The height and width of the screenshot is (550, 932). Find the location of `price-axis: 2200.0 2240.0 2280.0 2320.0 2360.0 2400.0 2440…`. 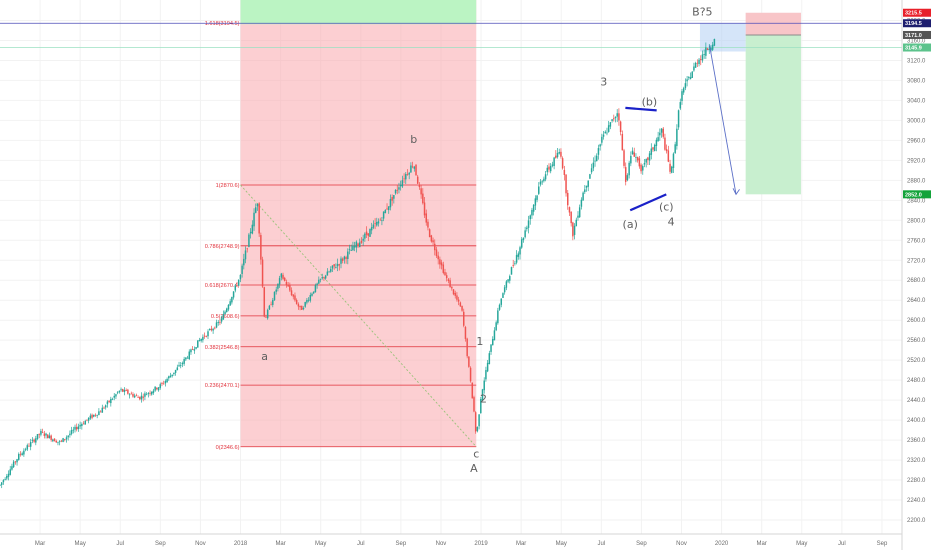

price-axis: 2200.0 2240.0 2280.0 2320.0 2360.0 2400.0 2440… is located at coordinates (916, 275).